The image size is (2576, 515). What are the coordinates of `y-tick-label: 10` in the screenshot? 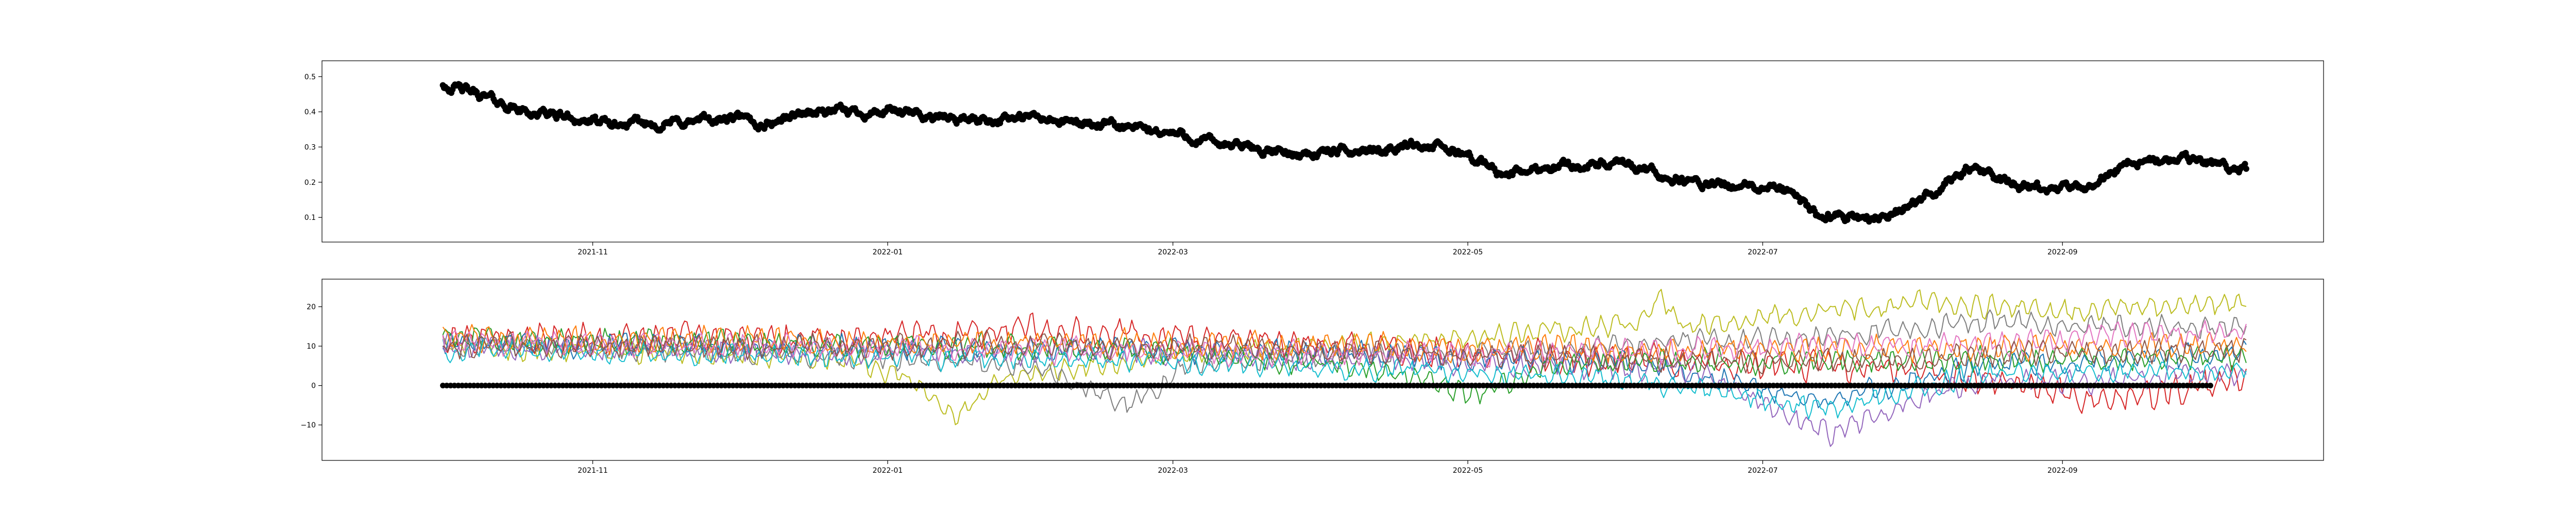 It's located at (311, 347).